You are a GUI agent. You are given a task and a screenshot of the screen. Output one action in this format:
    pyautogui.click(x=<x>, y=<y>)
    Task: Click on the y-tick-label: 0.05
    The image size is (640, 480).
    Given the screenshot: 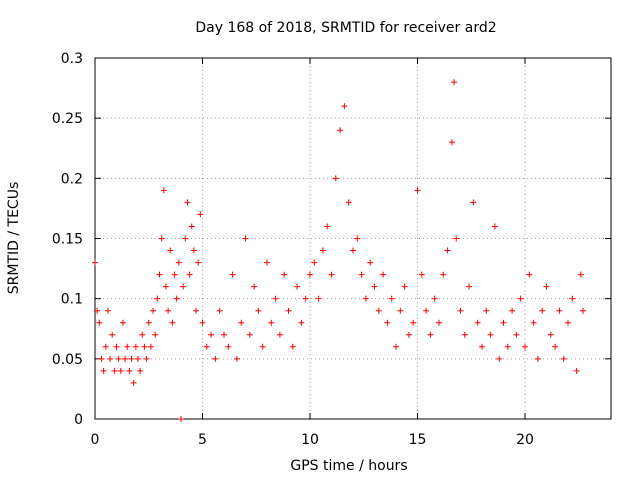 What is the action you would take?
    pyautogui.click(x=67, y=360)
    